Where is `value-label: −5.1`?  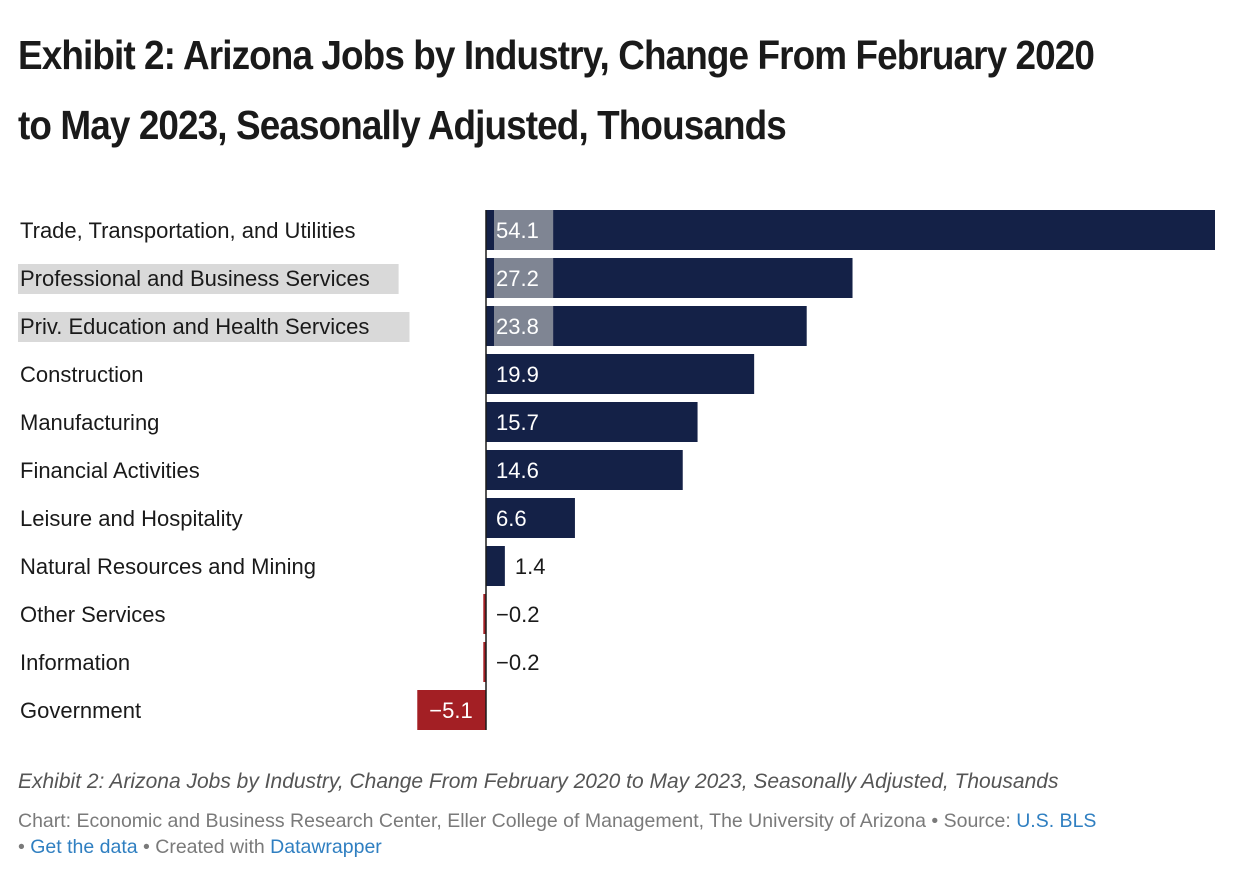
value-label: −5.1 is located at coordinates (450, 710).